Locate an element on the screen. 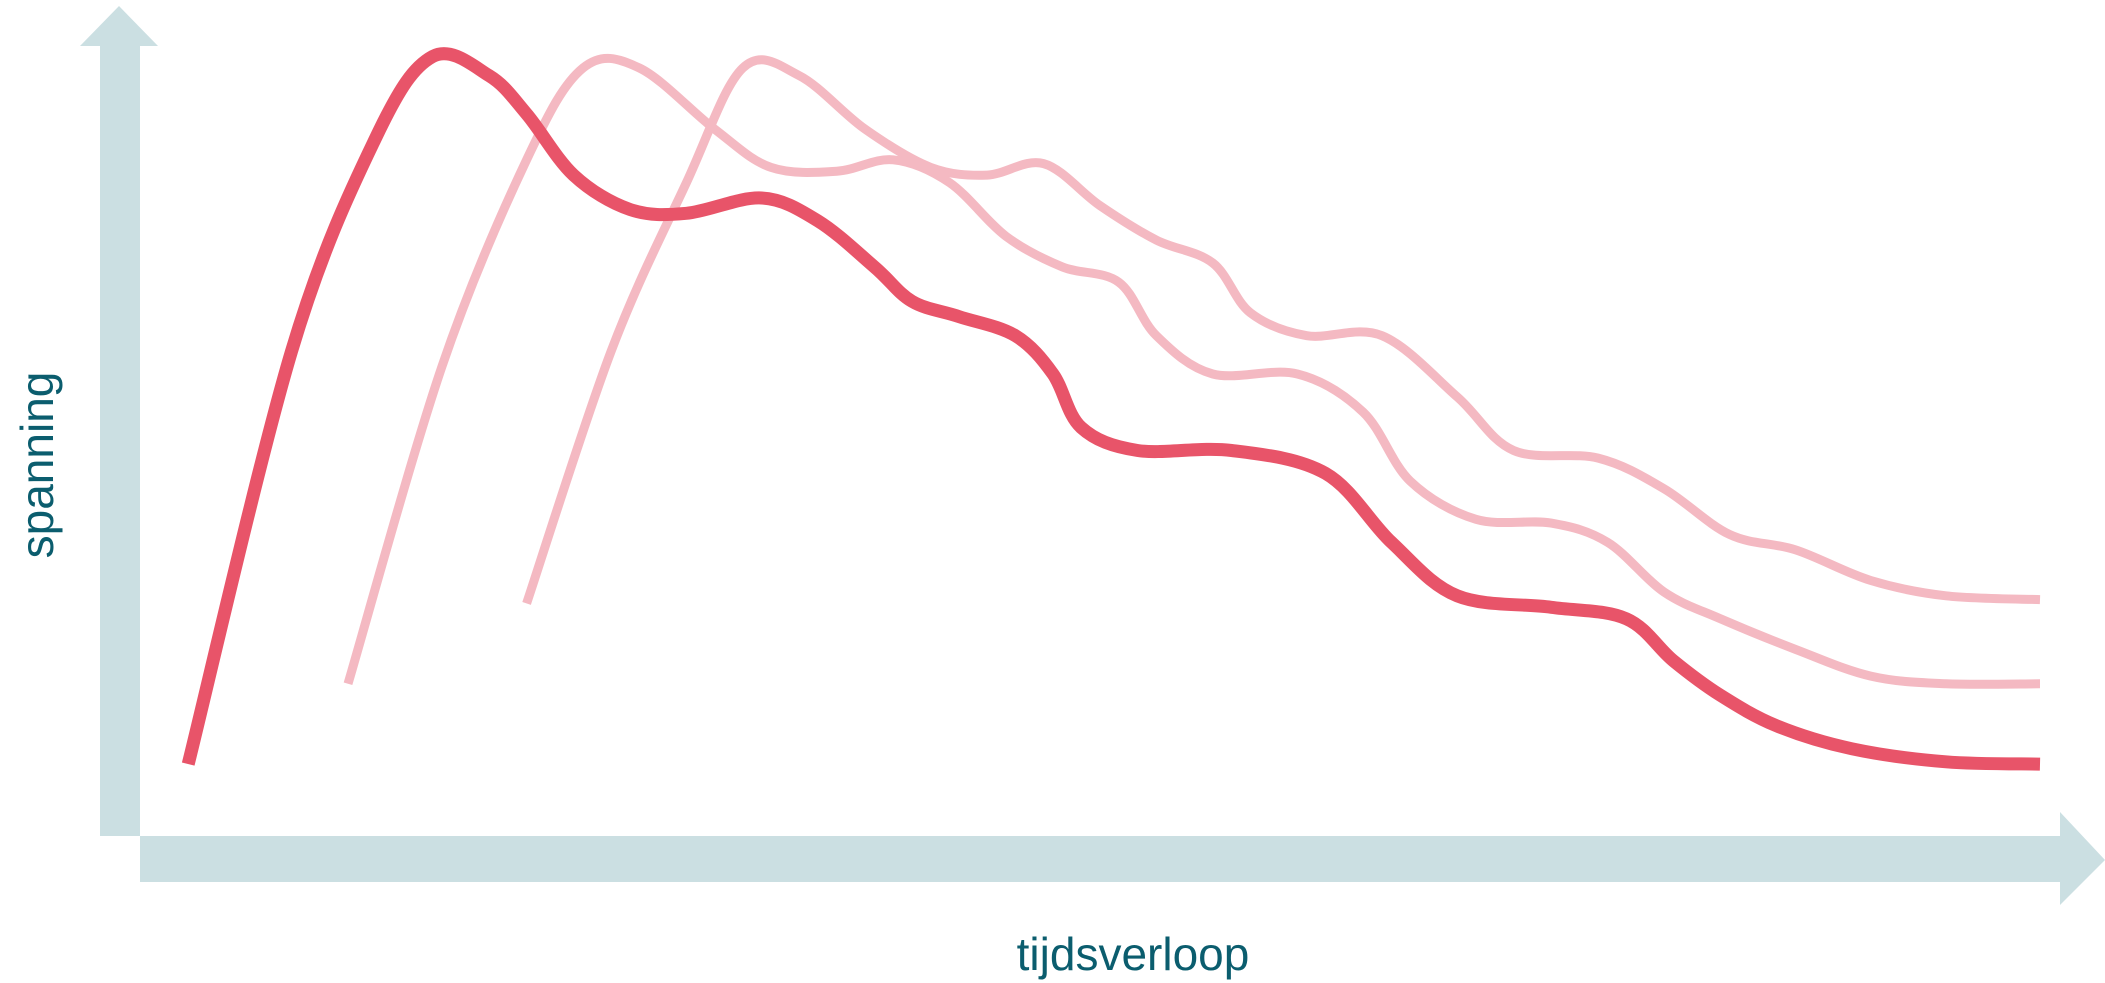 The image size is (2105, 983). y-axis-label: spanning is located at coordinates (37, 465).